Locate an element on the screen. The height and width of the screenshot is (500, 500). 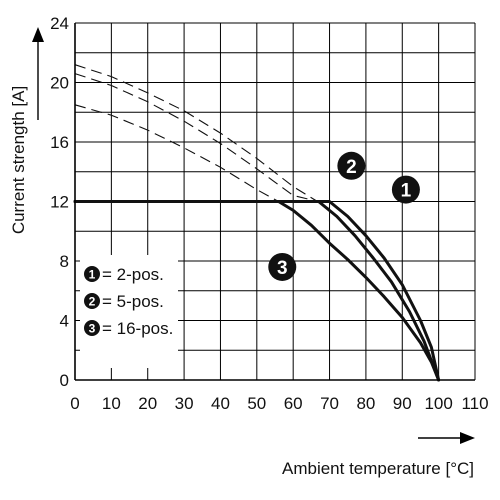
series-2-dashed-line is located at coordinates (196, 138).